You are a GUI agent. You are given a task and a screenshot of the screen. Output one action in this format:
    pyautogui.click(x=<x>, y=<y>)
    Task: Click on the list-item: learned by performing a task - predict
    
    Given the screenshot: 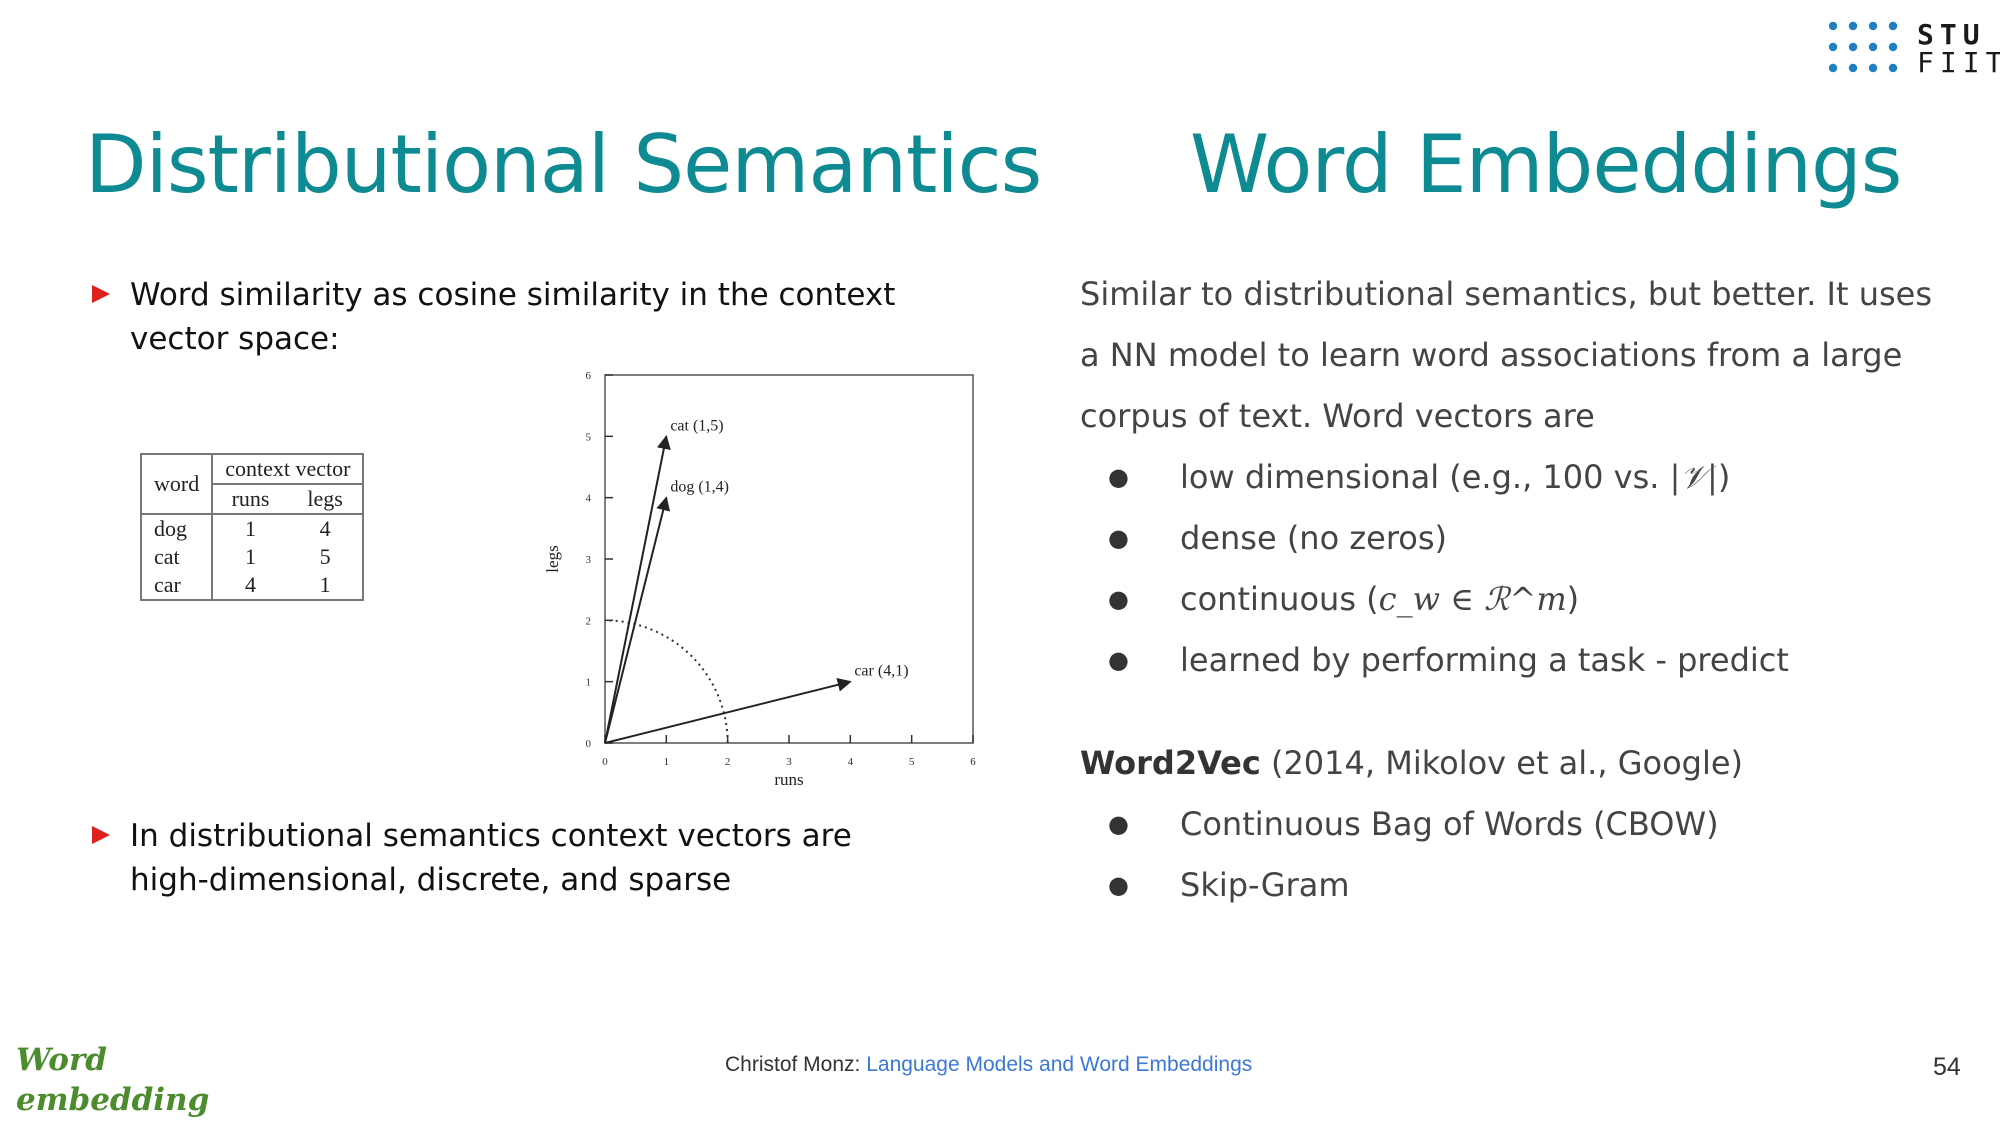 What is the action you would take?
    pyautogui.click(x=1530, y=660)
    